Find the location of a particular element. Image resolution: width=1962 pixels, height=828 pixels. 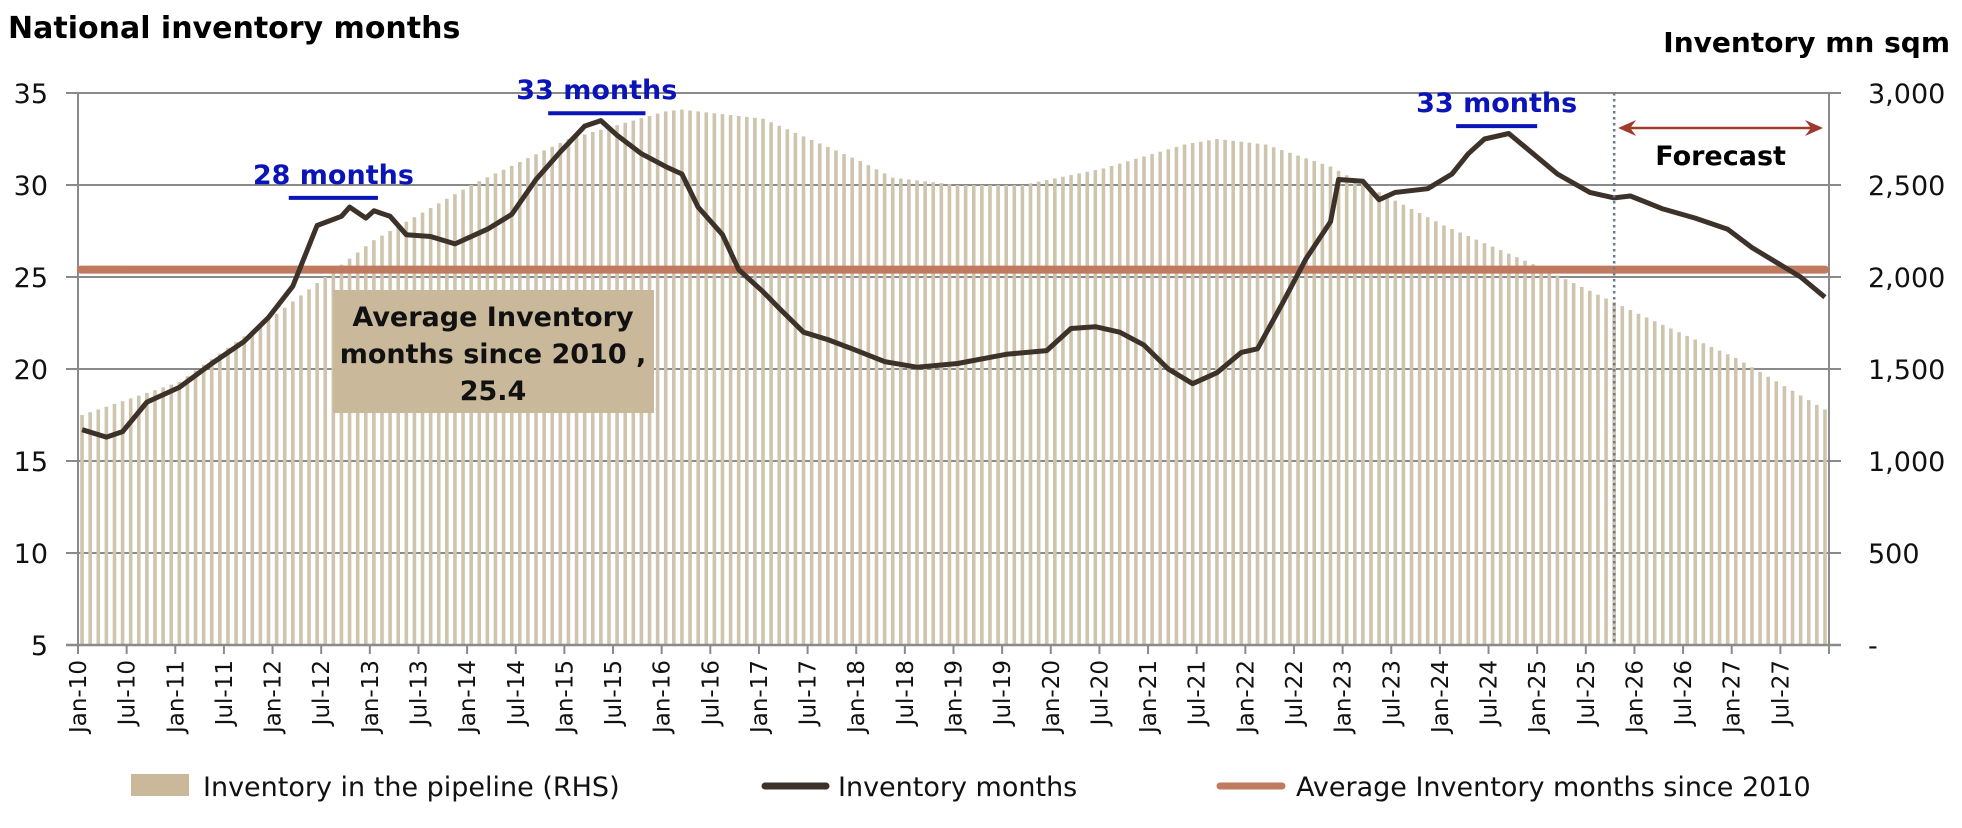

chart-title: National inventory months is located at coordinates (234, 28).